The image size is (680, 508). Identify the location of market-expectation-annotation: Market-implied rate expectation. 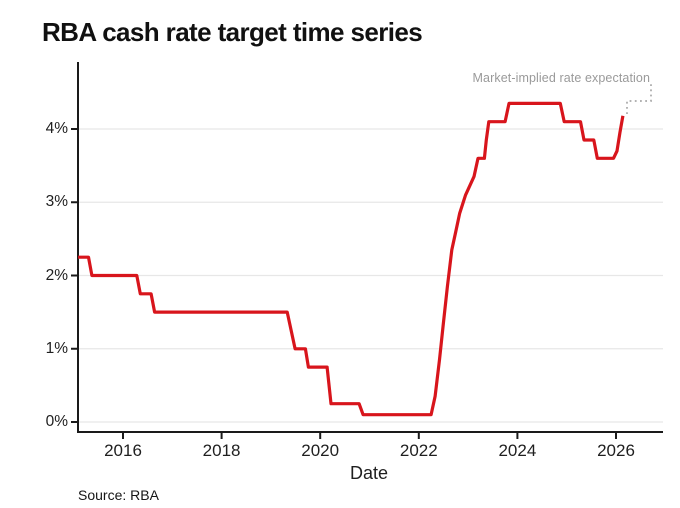
(561, 78).